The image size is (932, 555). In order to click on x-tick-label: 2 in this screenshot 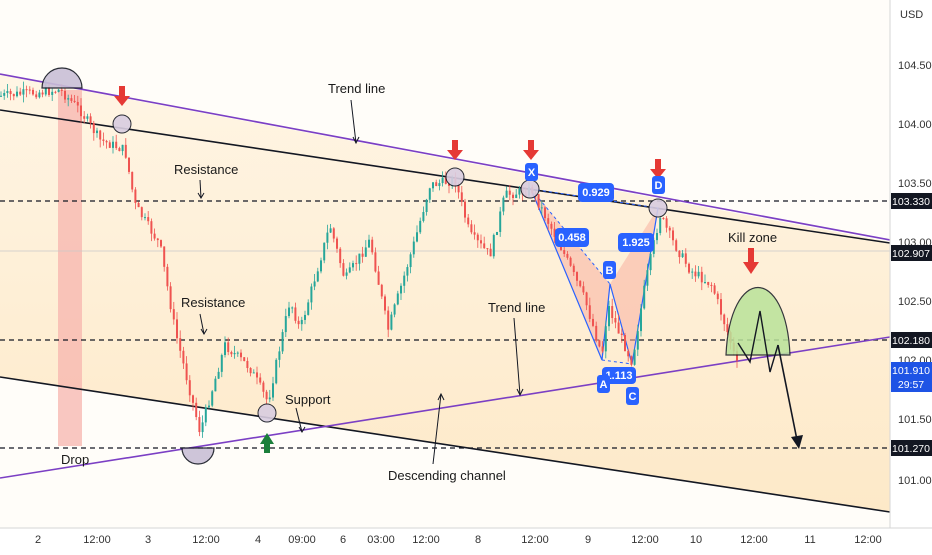, I will do `click(38, 540)`.